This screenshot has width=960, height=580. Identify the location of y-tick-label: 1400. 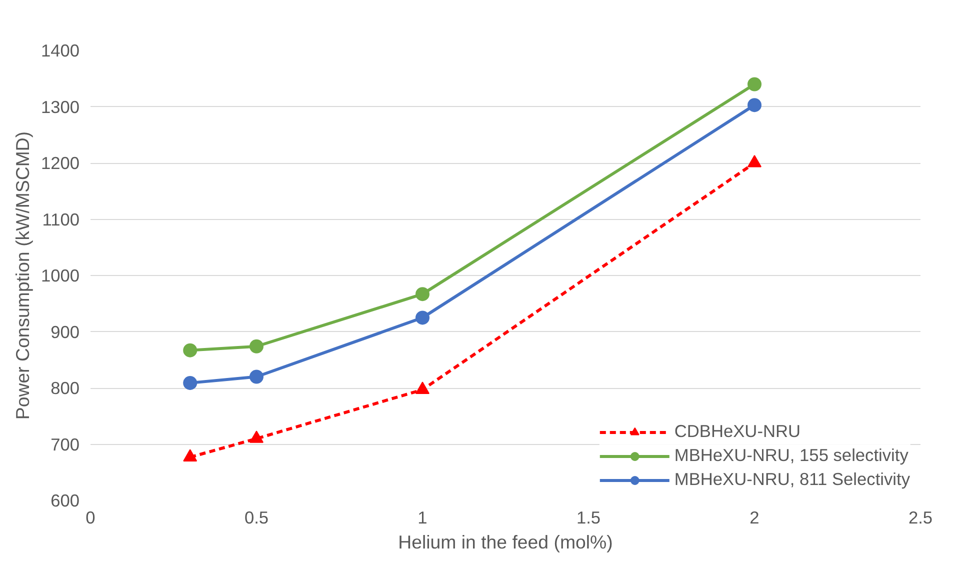
(60, 50).